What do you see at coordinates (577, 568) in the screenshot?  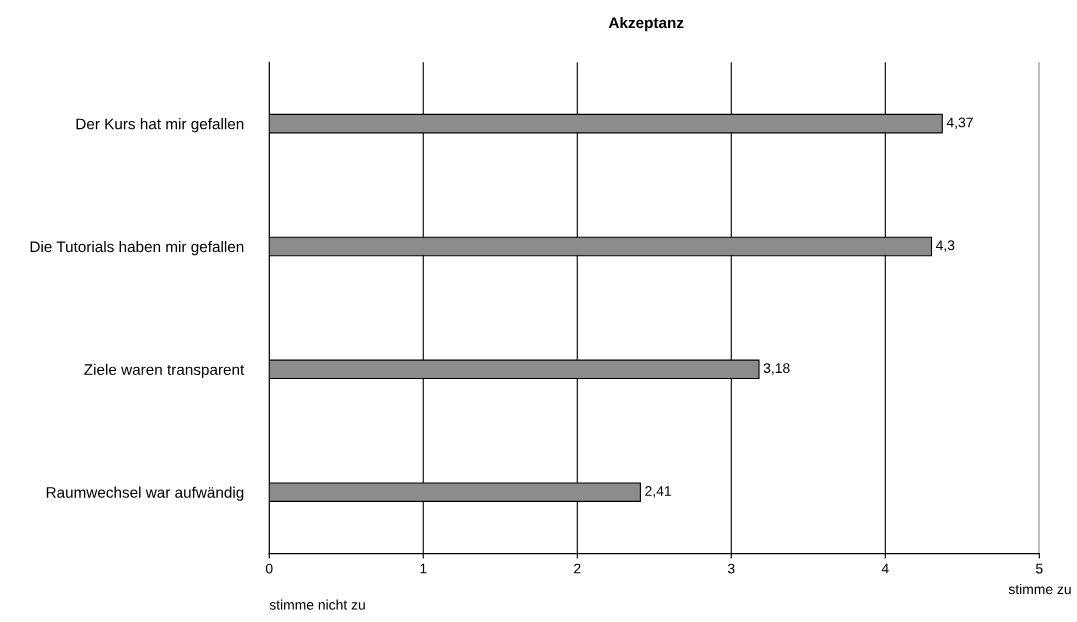 I see `x-tick-label: 2` at bounding box center [577, 568].